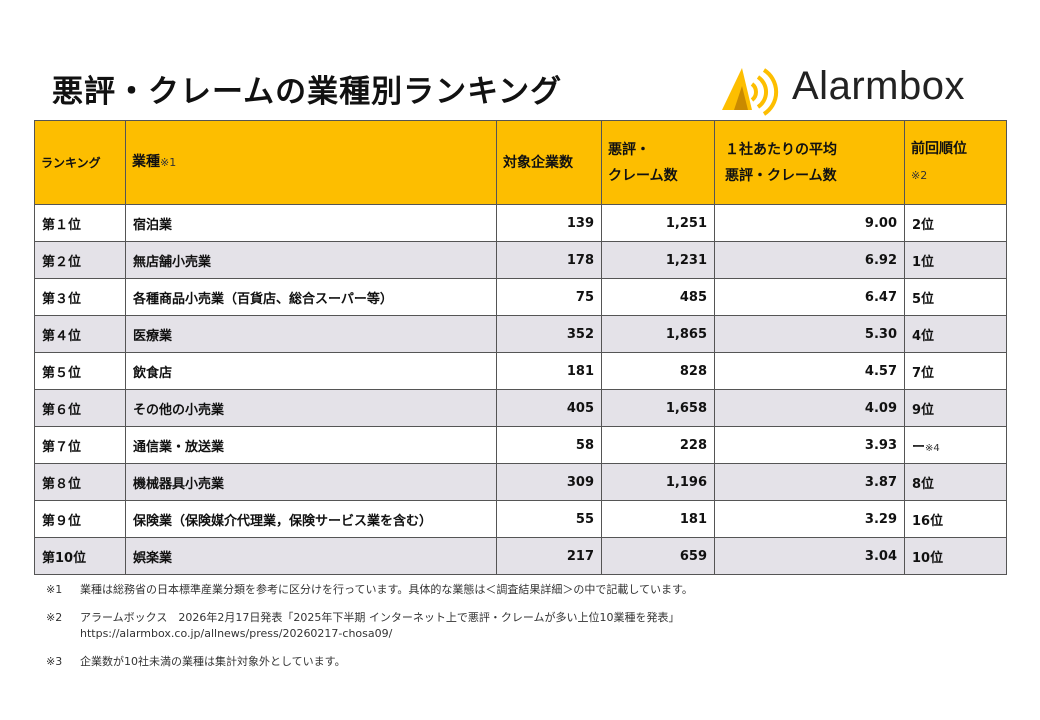 This screenshot has height=720, width=1040. What do you see at coordinates (80, 408) in the screenshot?
I see `rank-cell: 第６位` at bounding box center [80, 408].